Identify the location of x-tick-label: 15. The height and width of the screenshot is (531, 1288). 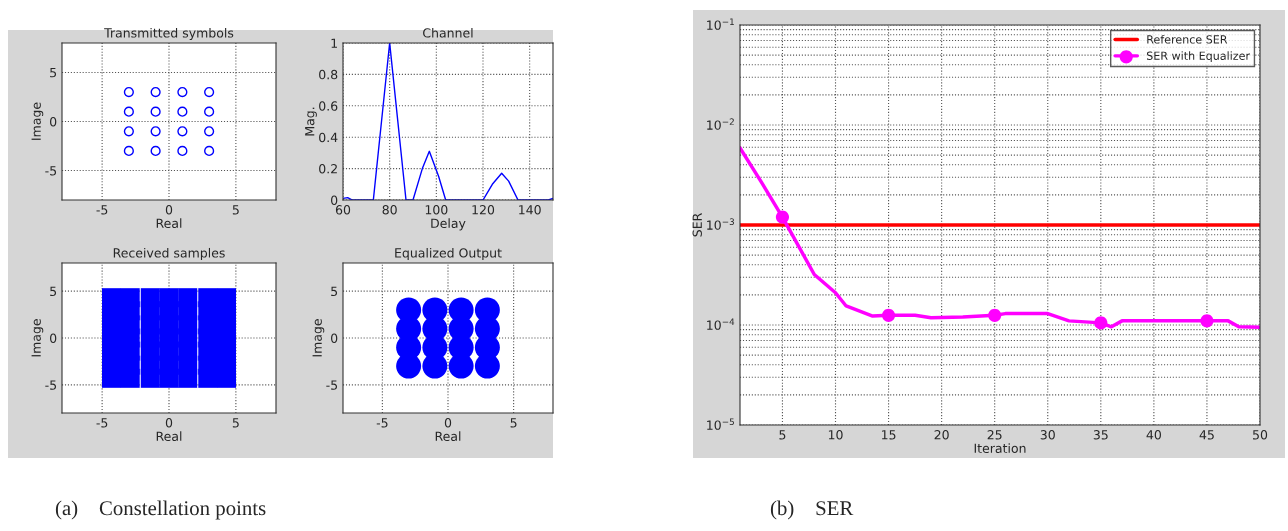
(888, 435).